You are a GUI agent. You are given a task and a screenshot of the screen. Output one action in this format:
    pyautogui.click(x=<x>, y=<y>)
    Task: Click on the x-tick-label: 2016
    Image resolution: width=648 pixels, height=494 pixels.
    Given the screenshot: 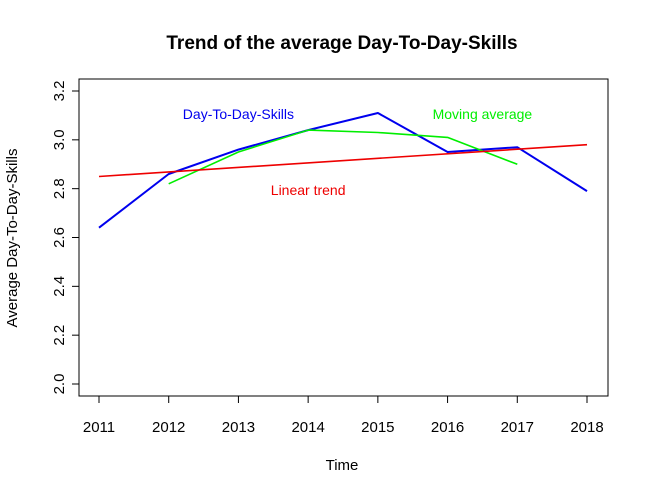 What is the action you would take?
    pyautogui.click(x=447, y=427)
    